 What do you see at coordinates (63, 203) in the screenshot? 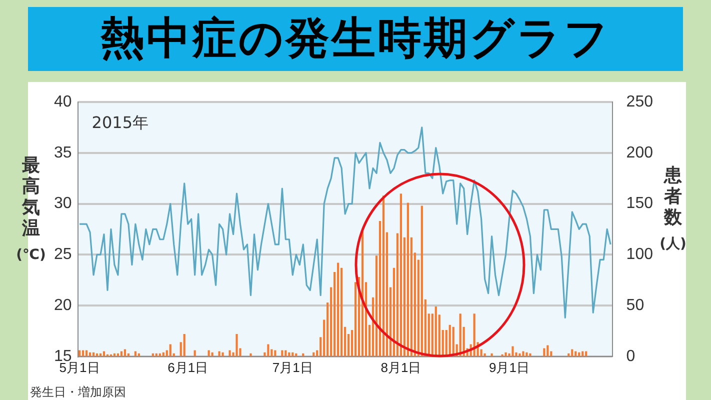
I see `y-tick-label: 30` at bounding box center [63, 203].